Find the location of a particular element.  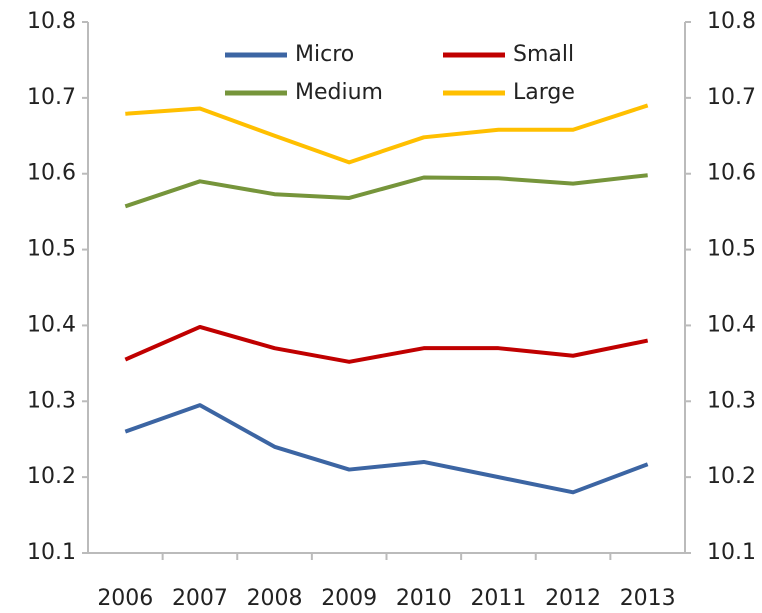

legend-label: Large is located at coordinates (544, 92).